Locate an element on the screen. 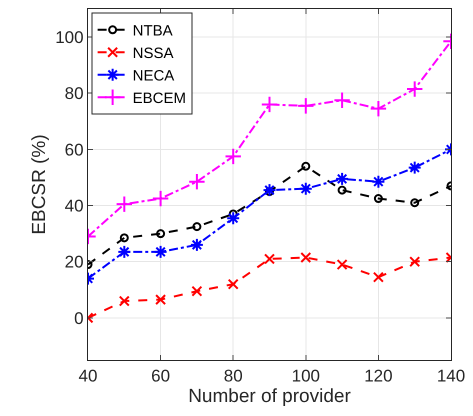  y-axis-title: EBCSR (%) is located at coordinates (39, 184).